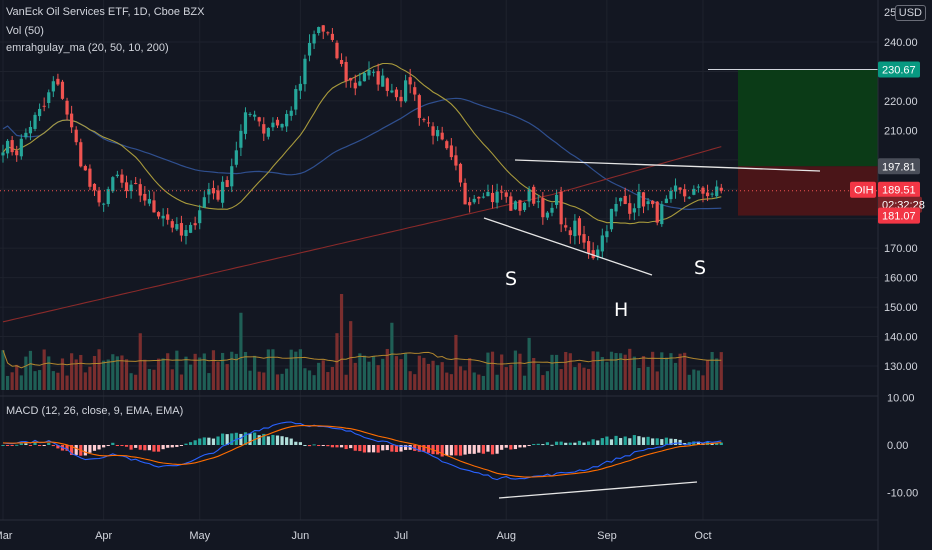 This screenshot has width=932, height=550. I want to click on resistance-price-tag-bg, so click(899, 166).